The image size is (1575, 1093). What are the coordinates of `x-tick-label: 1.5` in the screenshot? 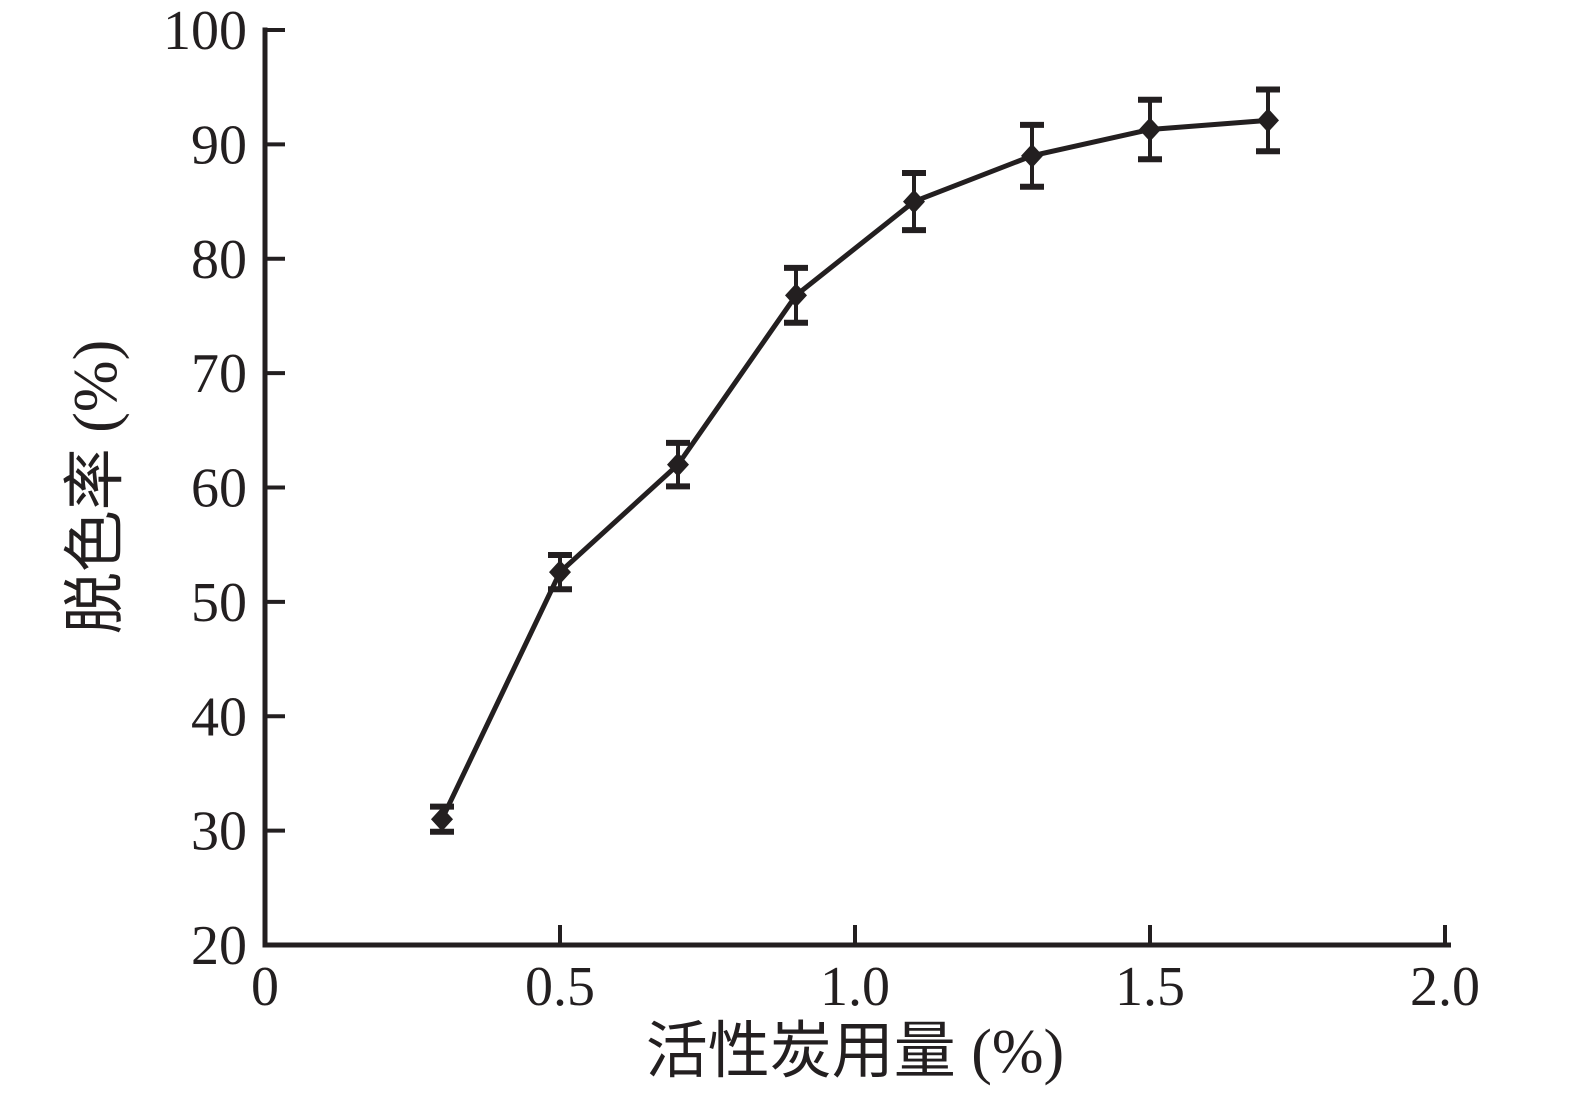 It's located at (1150, 987).